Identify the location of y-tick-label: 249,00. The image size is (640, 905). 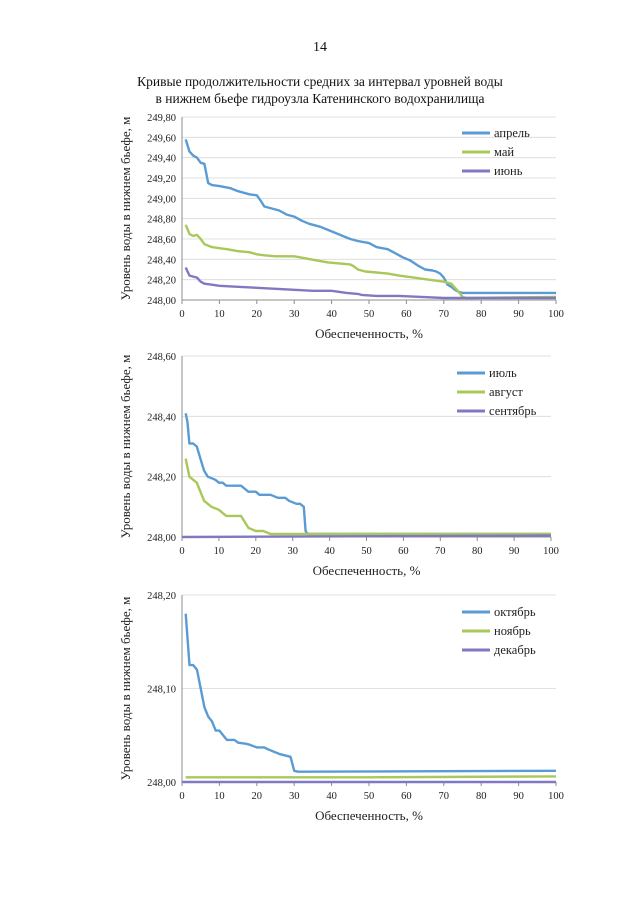
(161, 199).